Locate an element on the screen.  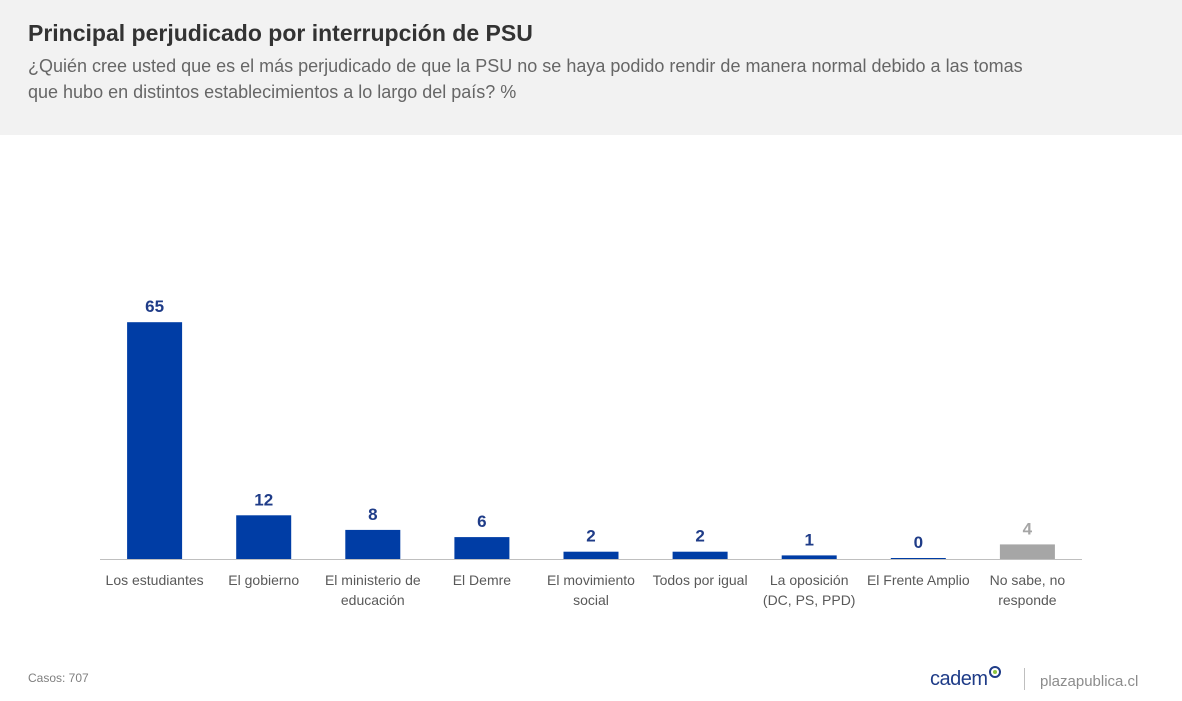
category-label-line: (DC, PS, PPD) is located at coordinates (809, 600).